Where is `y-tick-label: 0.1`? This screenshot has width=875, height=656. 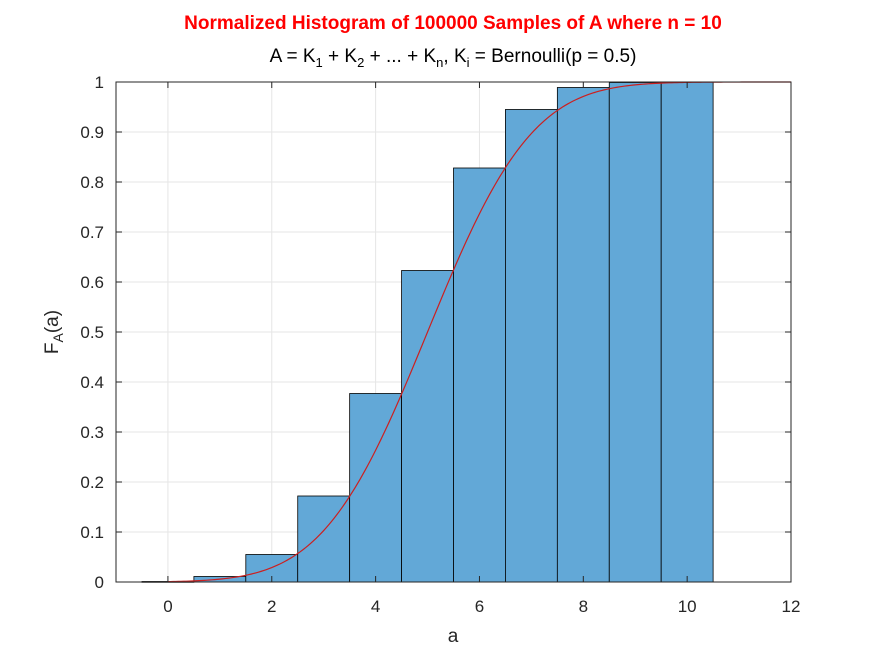 y-tick-label: 0.1 is located at coordinates (92, 532).